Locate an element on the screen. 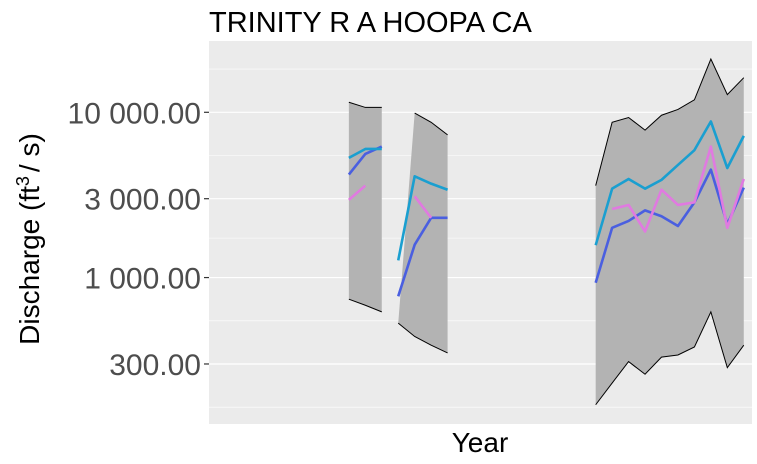 This screenshot has width=757, height=464. y-axis: 300.00 1 000.00 3 000.00 10 000.00 is located at coordinates (138, 239).